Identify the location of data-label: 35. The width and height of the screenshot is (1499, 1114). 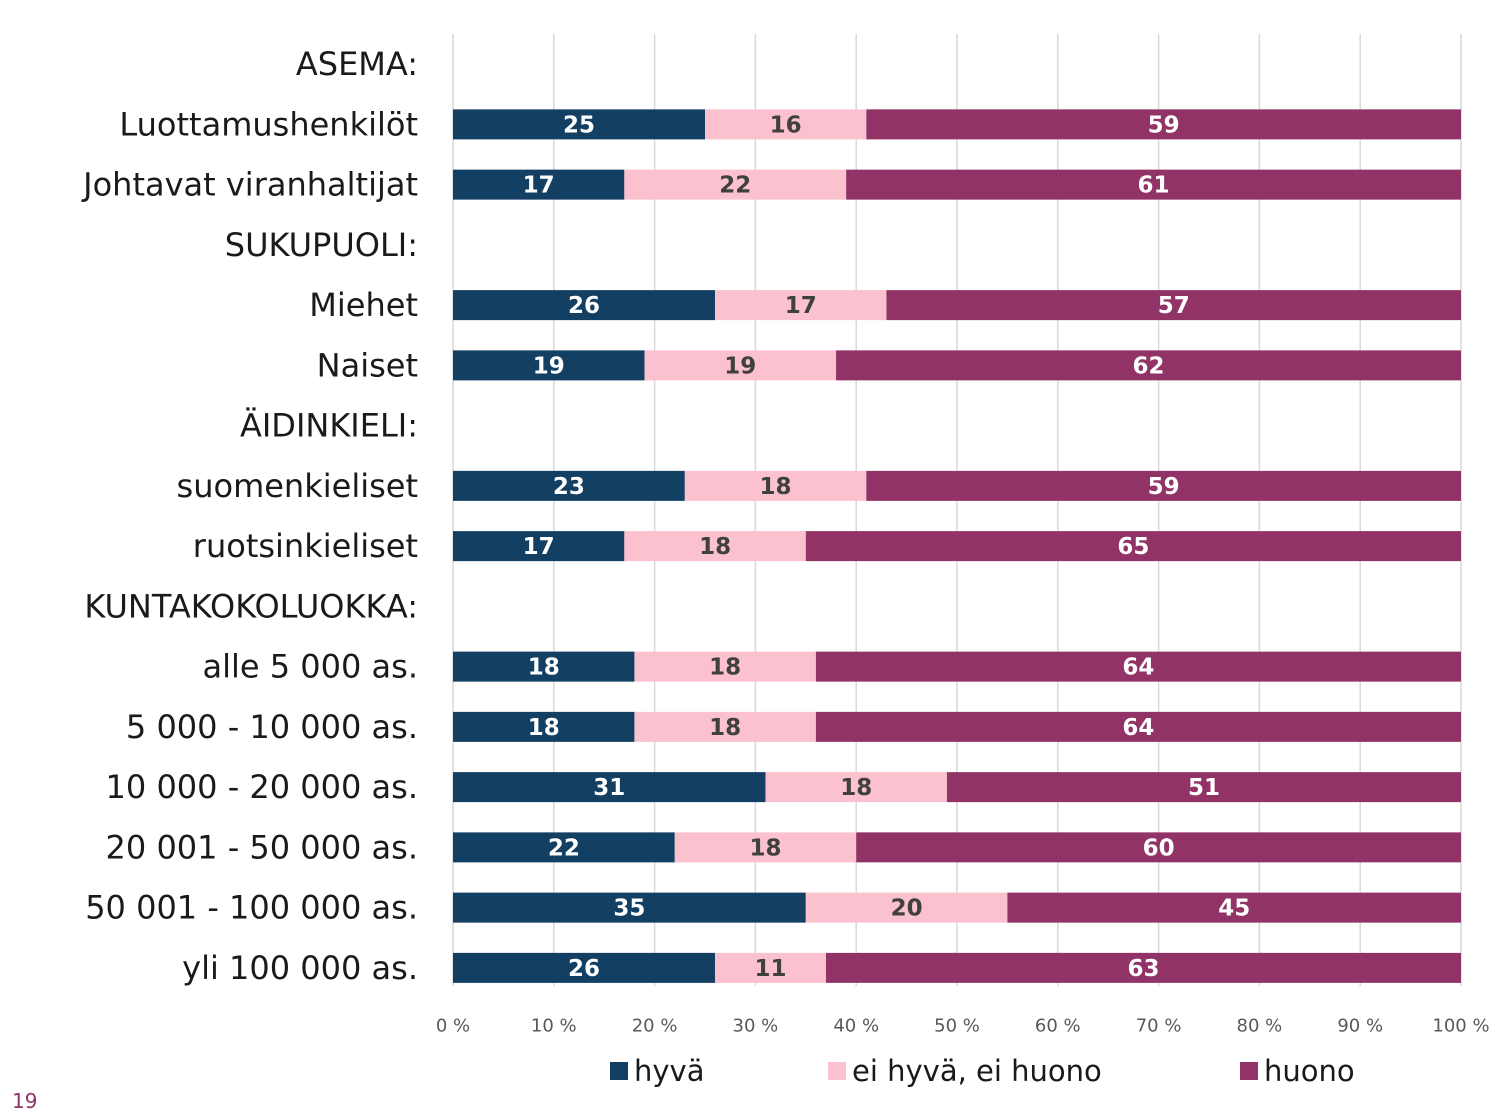
(629, 909).